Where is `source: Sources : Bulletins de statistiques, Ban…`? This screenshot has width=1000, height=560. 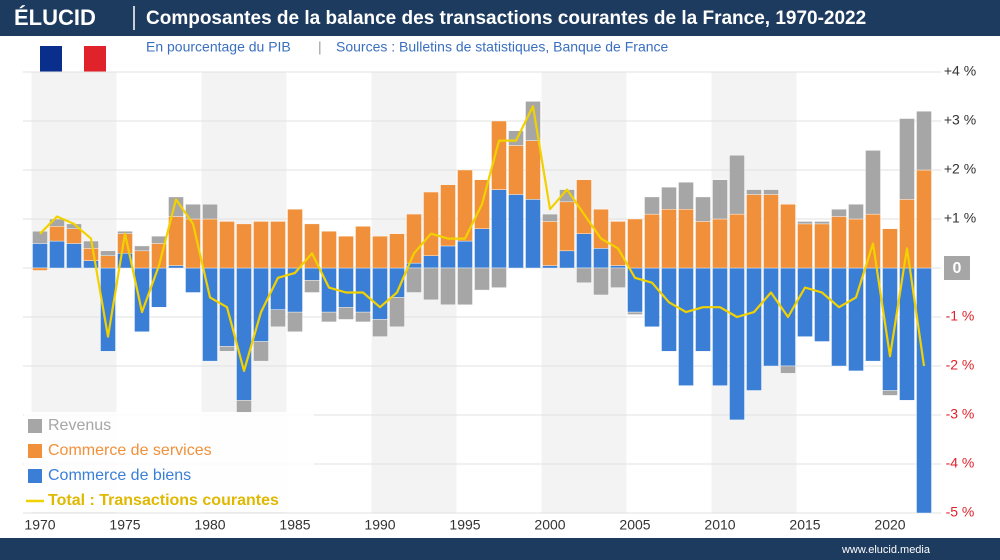 source: Sources : Bulletins de statistiques, Ban… is located at coordinates (502, 47).